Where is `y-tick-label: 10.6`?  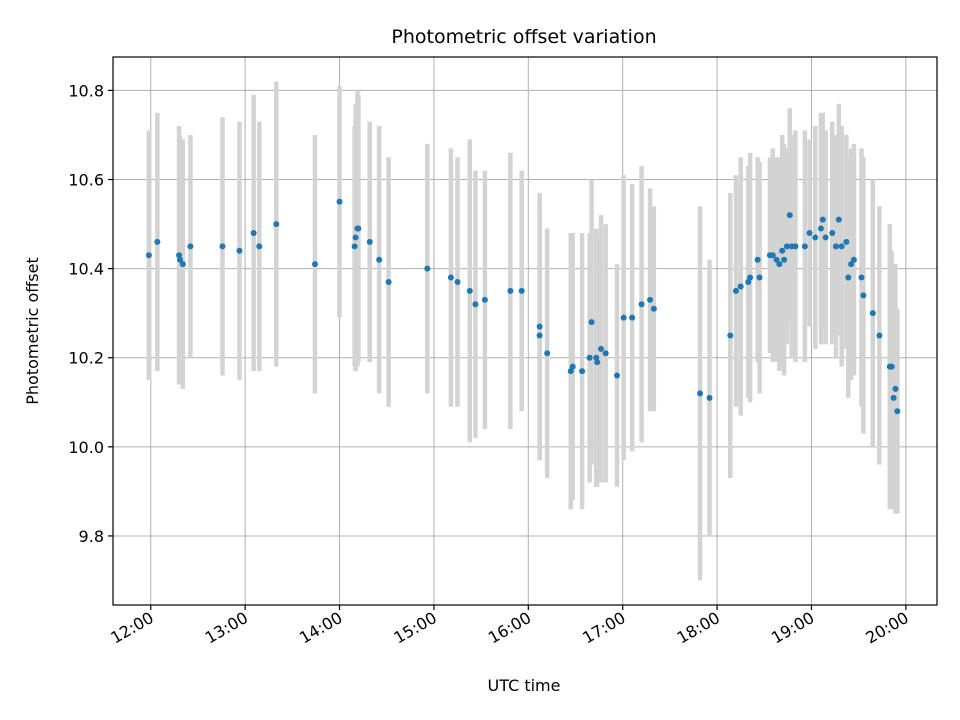
y-tick-label: 10.6 is located at coordinates (86, 180).